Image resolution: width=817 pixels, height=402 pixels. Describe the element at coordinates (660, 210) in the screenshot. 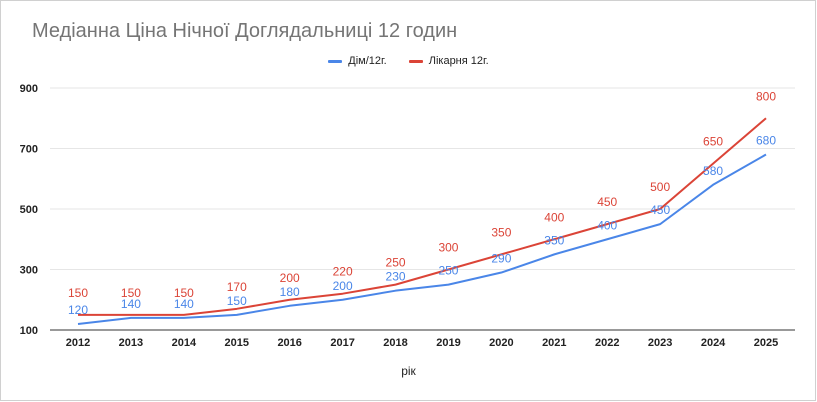

I see `data-label-s0-2023: 450` at that location.